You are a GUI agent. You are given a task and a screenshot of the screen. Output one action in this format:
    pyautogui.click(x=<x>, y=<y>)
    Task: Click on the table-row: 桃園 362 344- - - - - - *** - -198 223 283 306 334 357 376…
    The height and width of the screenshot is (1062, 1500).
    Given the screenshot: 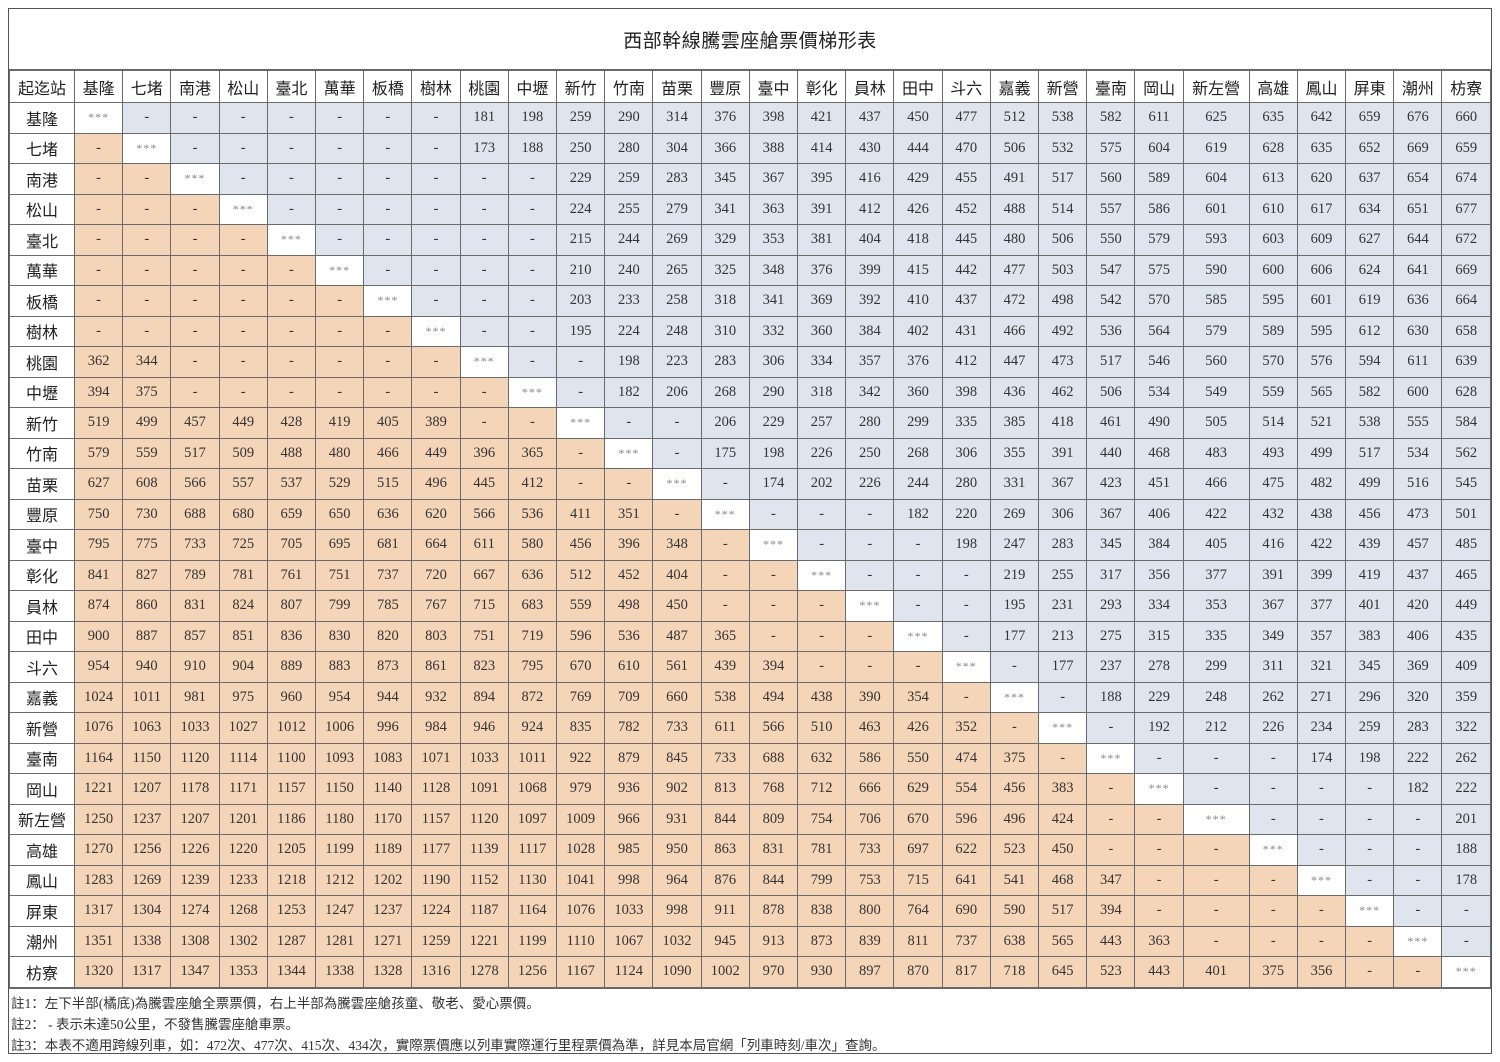 What is the action you would take?
    pyautogui.click(x=750, y=362)
    